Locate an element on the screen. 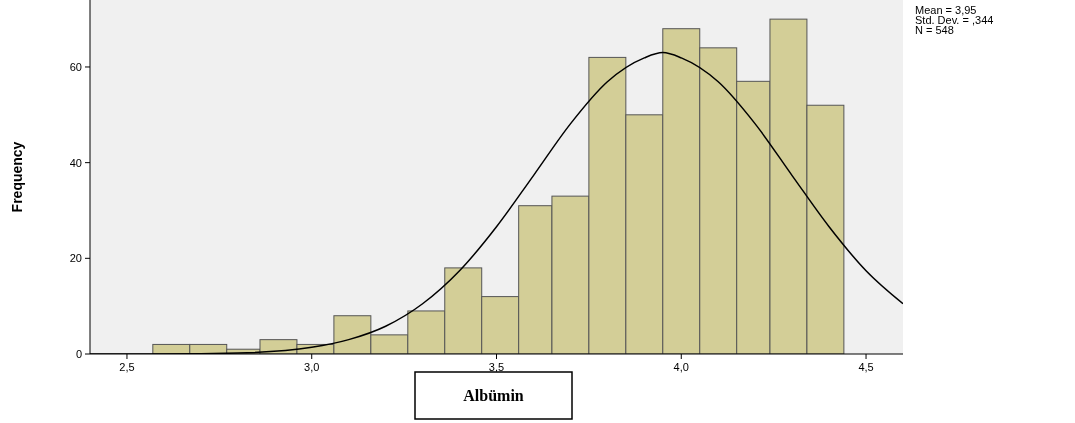 Image resolution: width=1075 pixels, height=423 pixels. text: N = 548 is located at coordinates (934, 30).